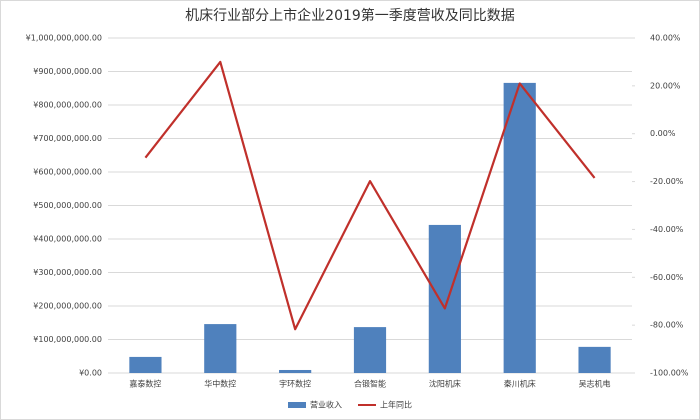  I want to click on y2-tick-label: 0.00%, so click(663, 133).